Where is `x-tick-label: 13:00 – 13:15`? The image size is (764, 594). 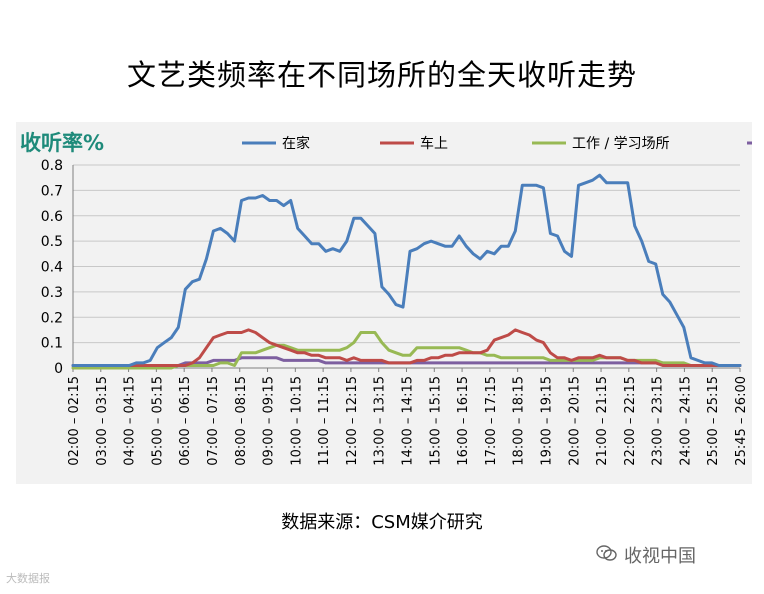
x-tick-label: 13:00 – 13:15 is located at coordinates (380, 421).